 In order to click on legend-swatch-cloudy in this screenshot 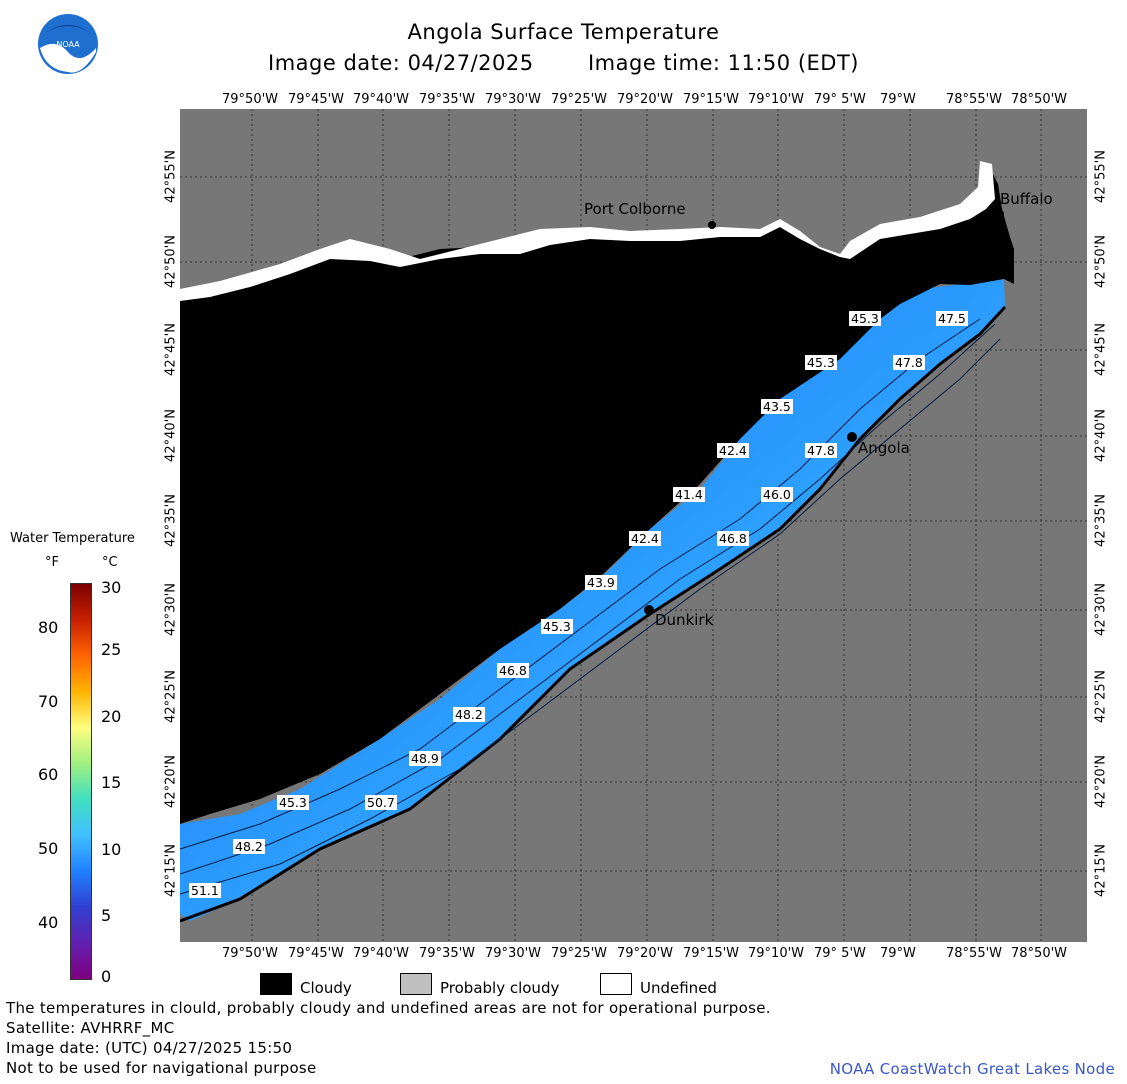, I will do `click(276, 984)`.